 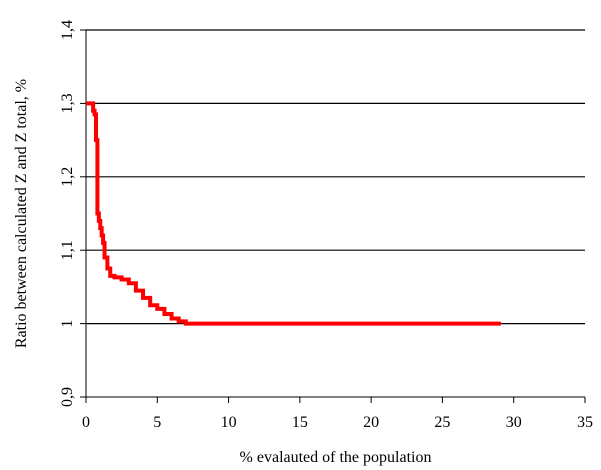 I want to click on y-tick-label: 1,2, so click(x=67, y=177).